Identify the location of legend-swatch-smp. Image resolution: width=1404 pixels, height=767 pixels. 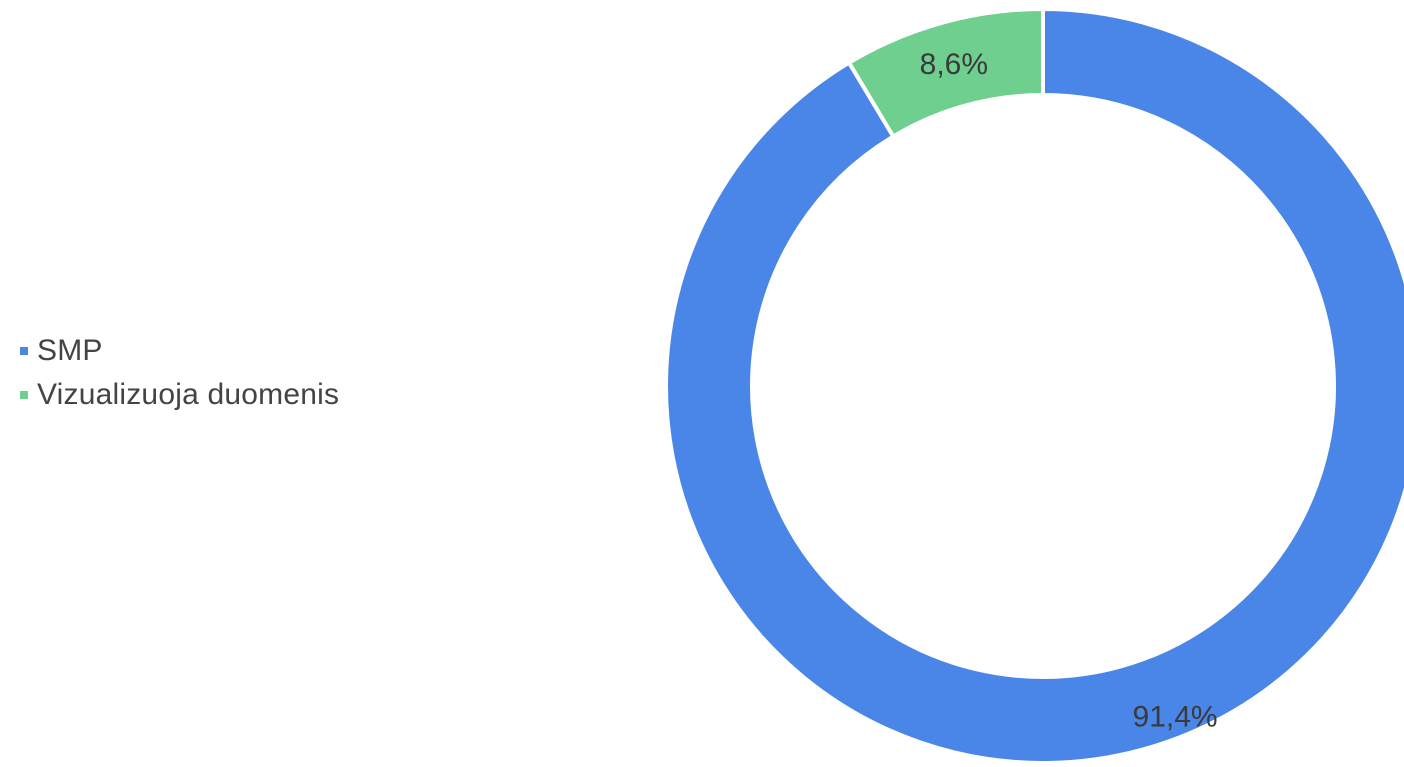
(24, 351).